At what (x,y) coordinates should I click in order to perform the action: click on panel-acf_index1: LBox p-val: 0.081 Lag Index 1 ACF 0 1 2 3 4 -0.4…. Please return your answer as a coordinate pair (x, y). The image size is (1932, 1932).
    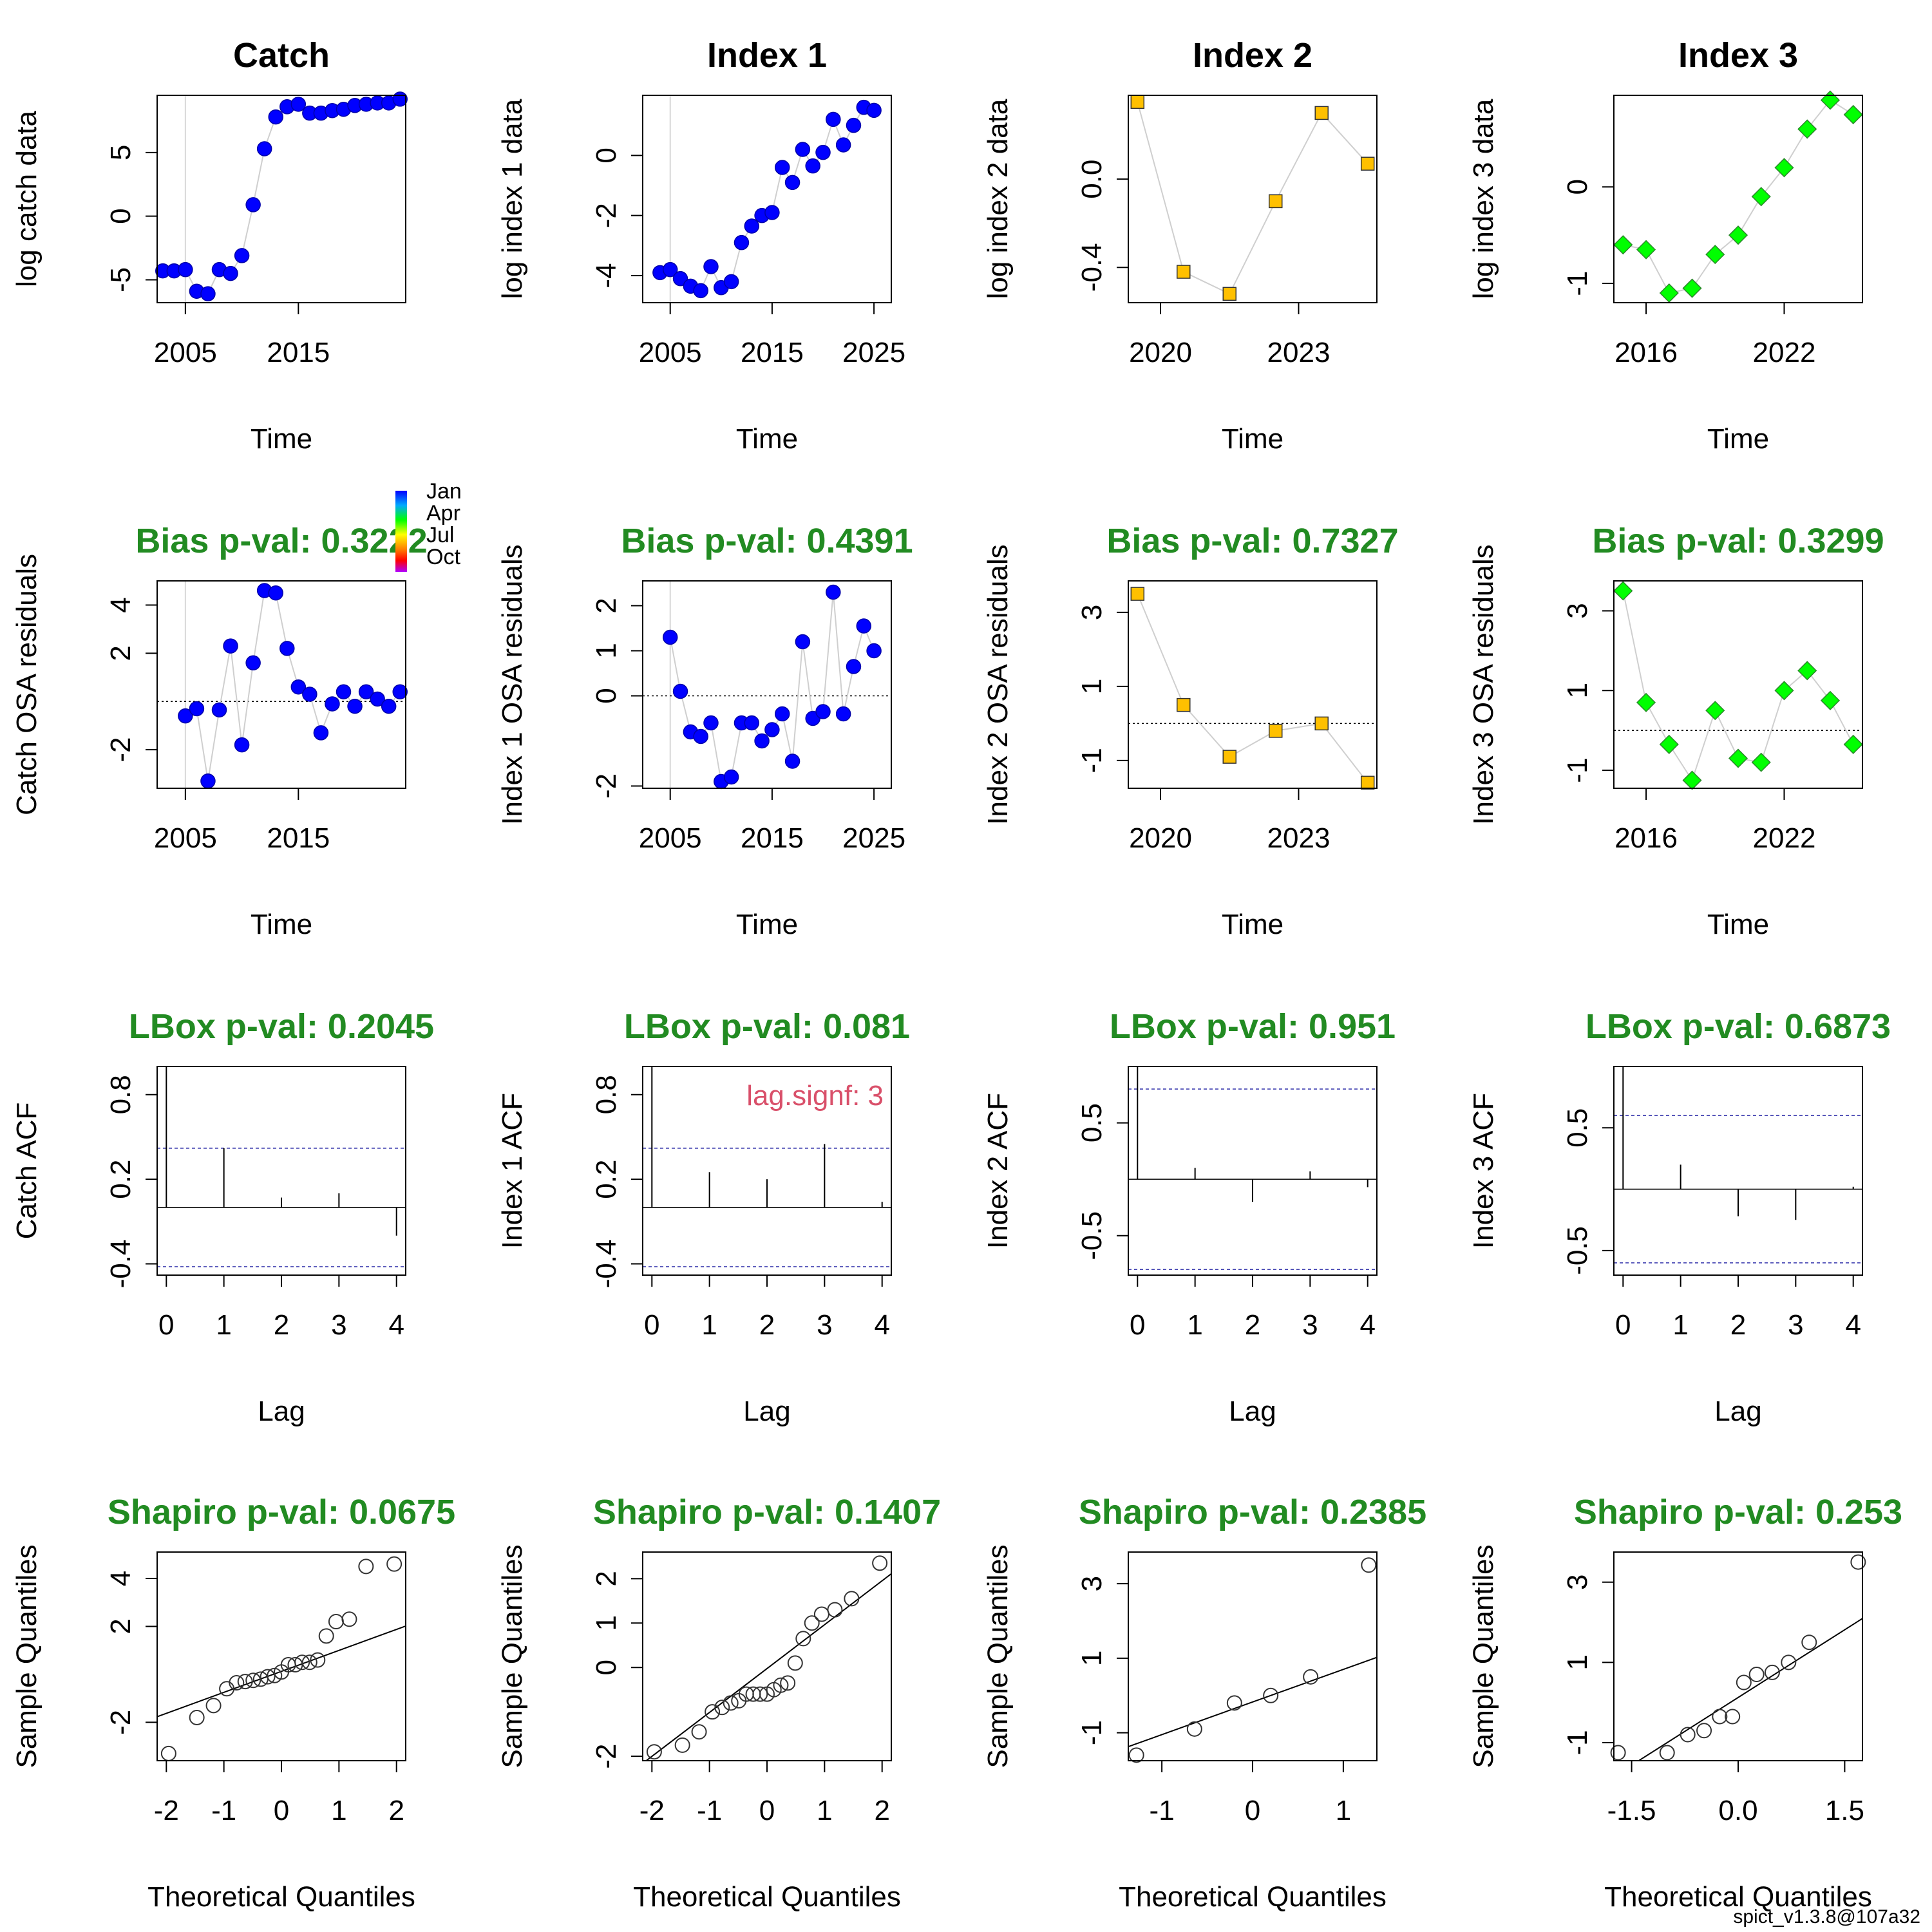
    Looking at the image, I should click on (703, 1217).